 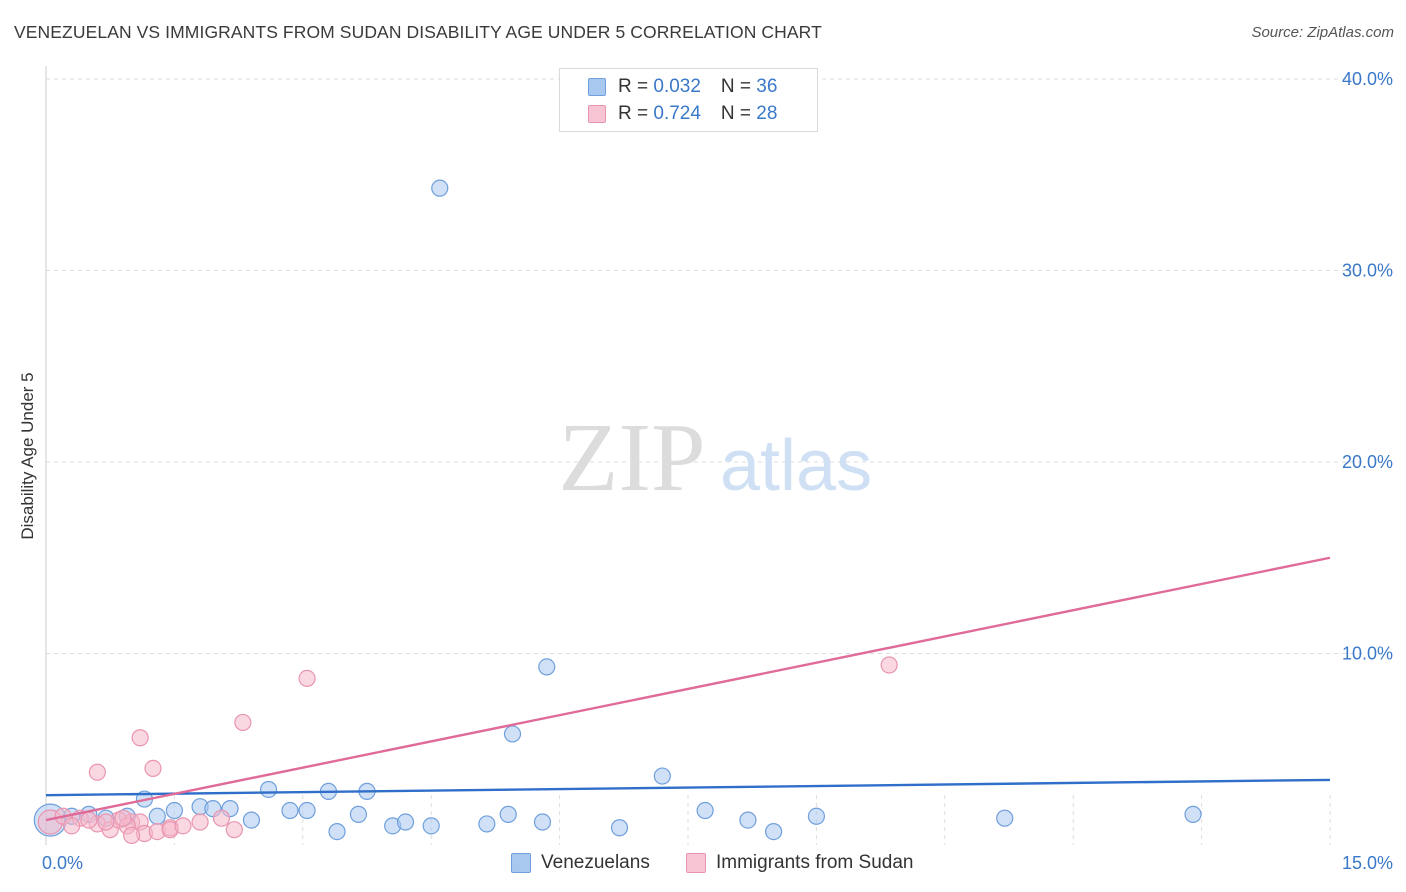 I want to click on series-legend: Venezuelans Immigrants from Sudan, so click(x=703, y=864).